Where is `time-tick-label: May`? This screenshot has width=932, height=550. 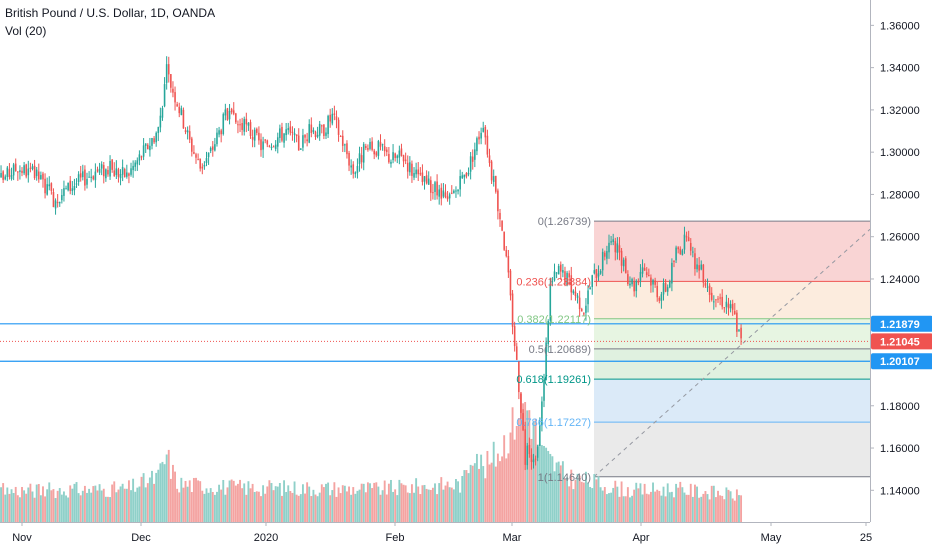 time-tick-label: May is located at coordinates (771, 538).